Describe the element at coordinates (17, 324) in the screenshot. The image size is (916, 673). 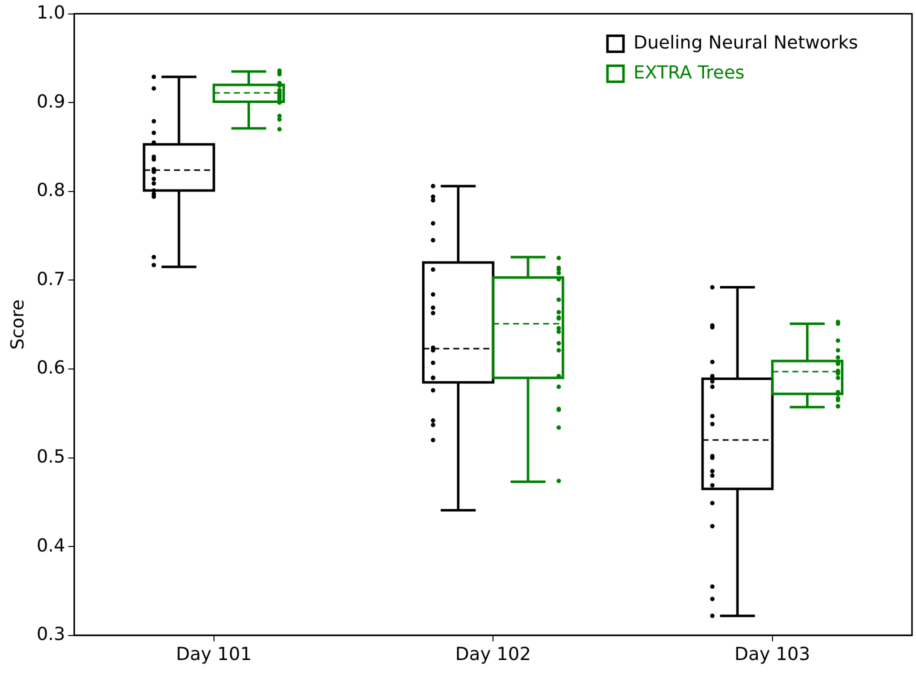
I see `y-axis-title: Score` at that location.